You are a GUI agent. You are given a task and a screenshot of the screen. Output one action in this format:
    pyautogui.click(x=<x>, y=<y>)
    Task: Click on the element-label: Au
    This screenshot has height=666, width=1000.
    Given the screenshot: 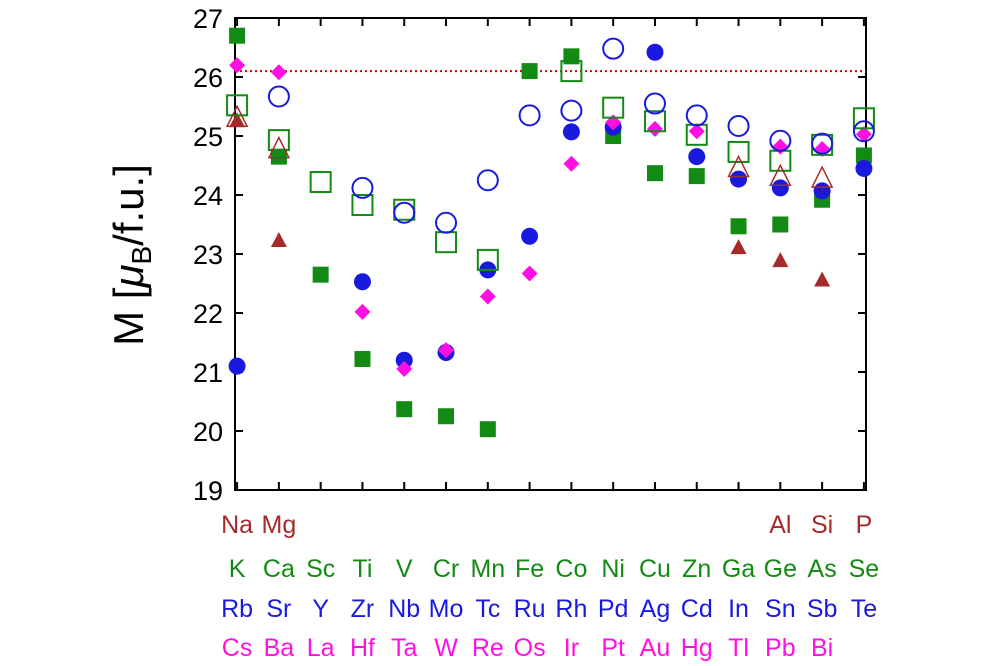 What is the action you would take?
    pyautogui.click(x=655, y=648)
    